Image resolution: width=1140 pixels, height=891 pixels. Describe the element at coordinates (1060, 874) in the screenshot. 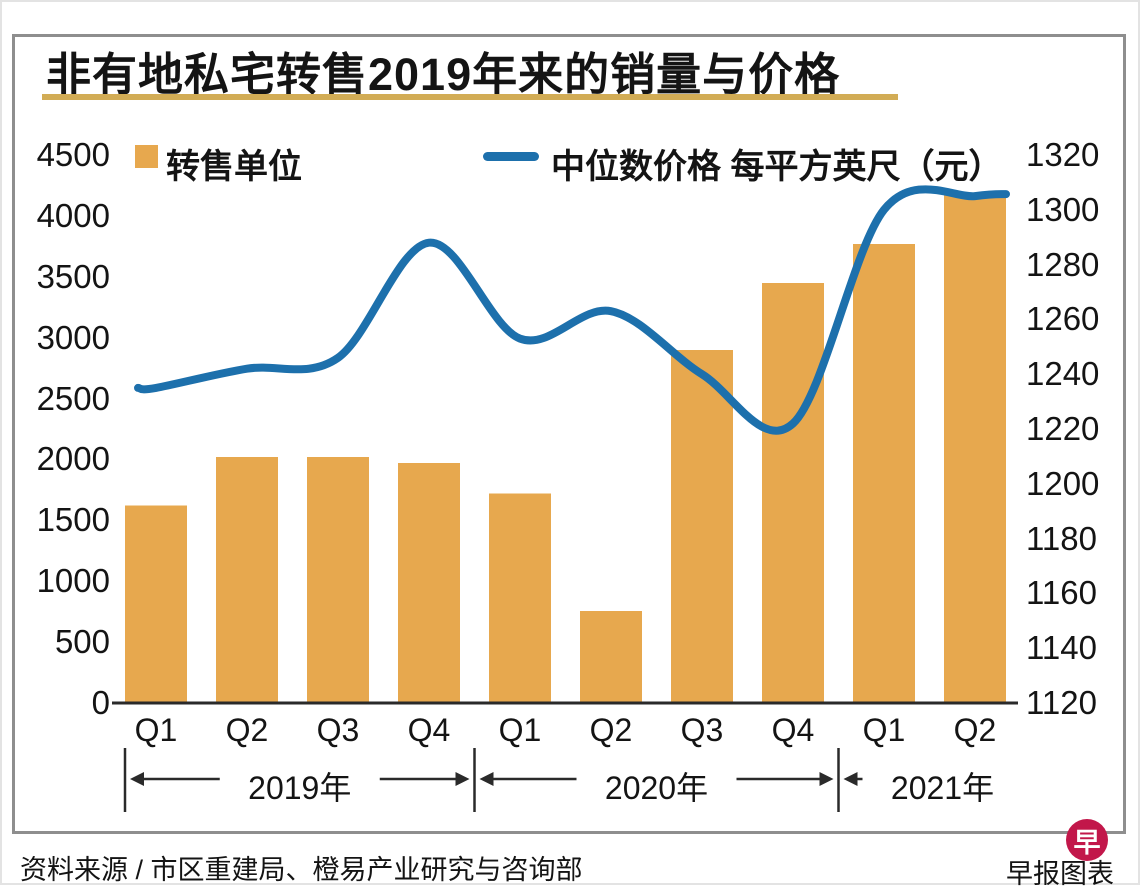

I see `credit-note: 早报图表` at that location.